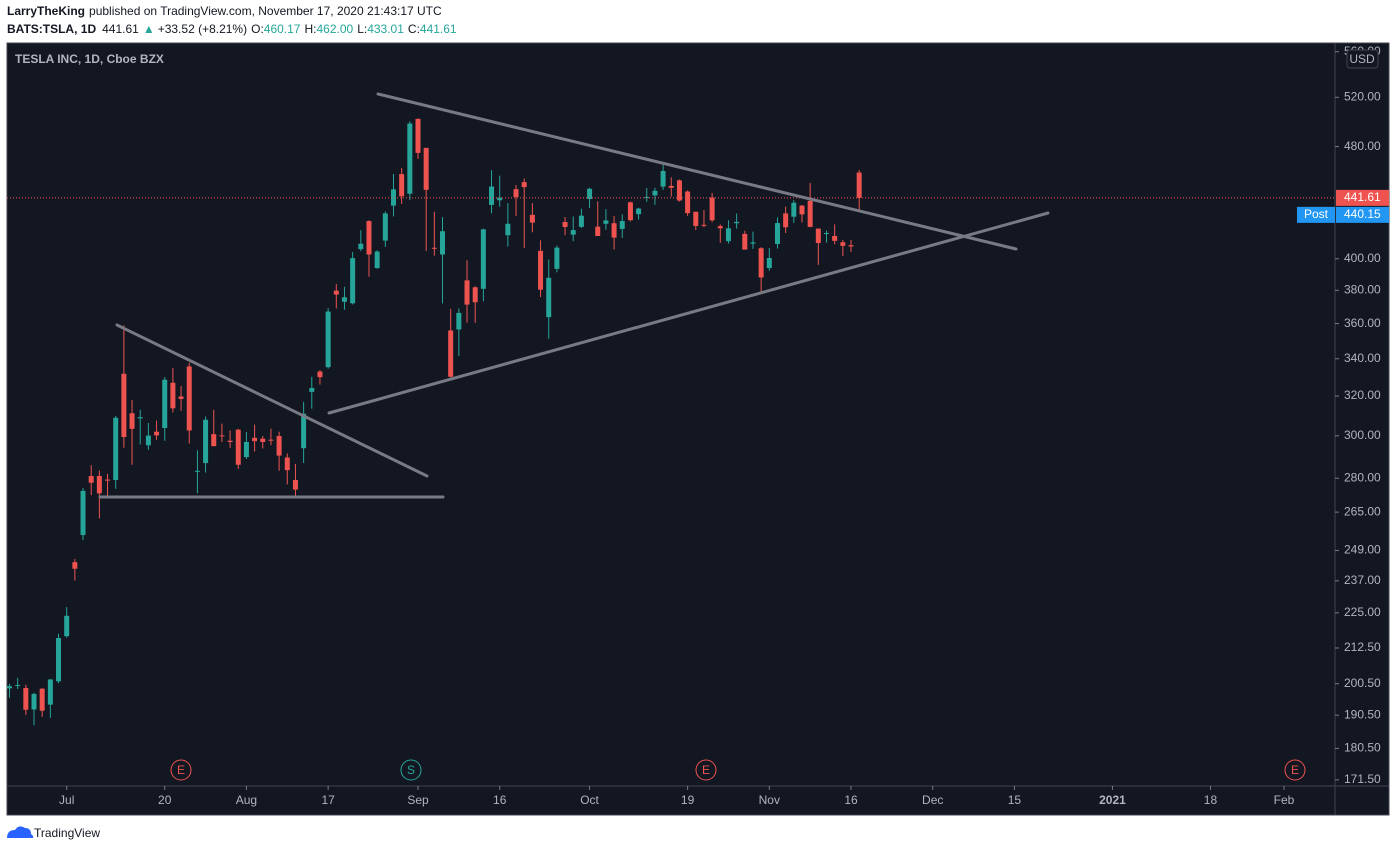  What do you see at coordinates (46, 11) in the screenshot?
I see `author-name: LarryTheKing` at bounding box center [46, 11].